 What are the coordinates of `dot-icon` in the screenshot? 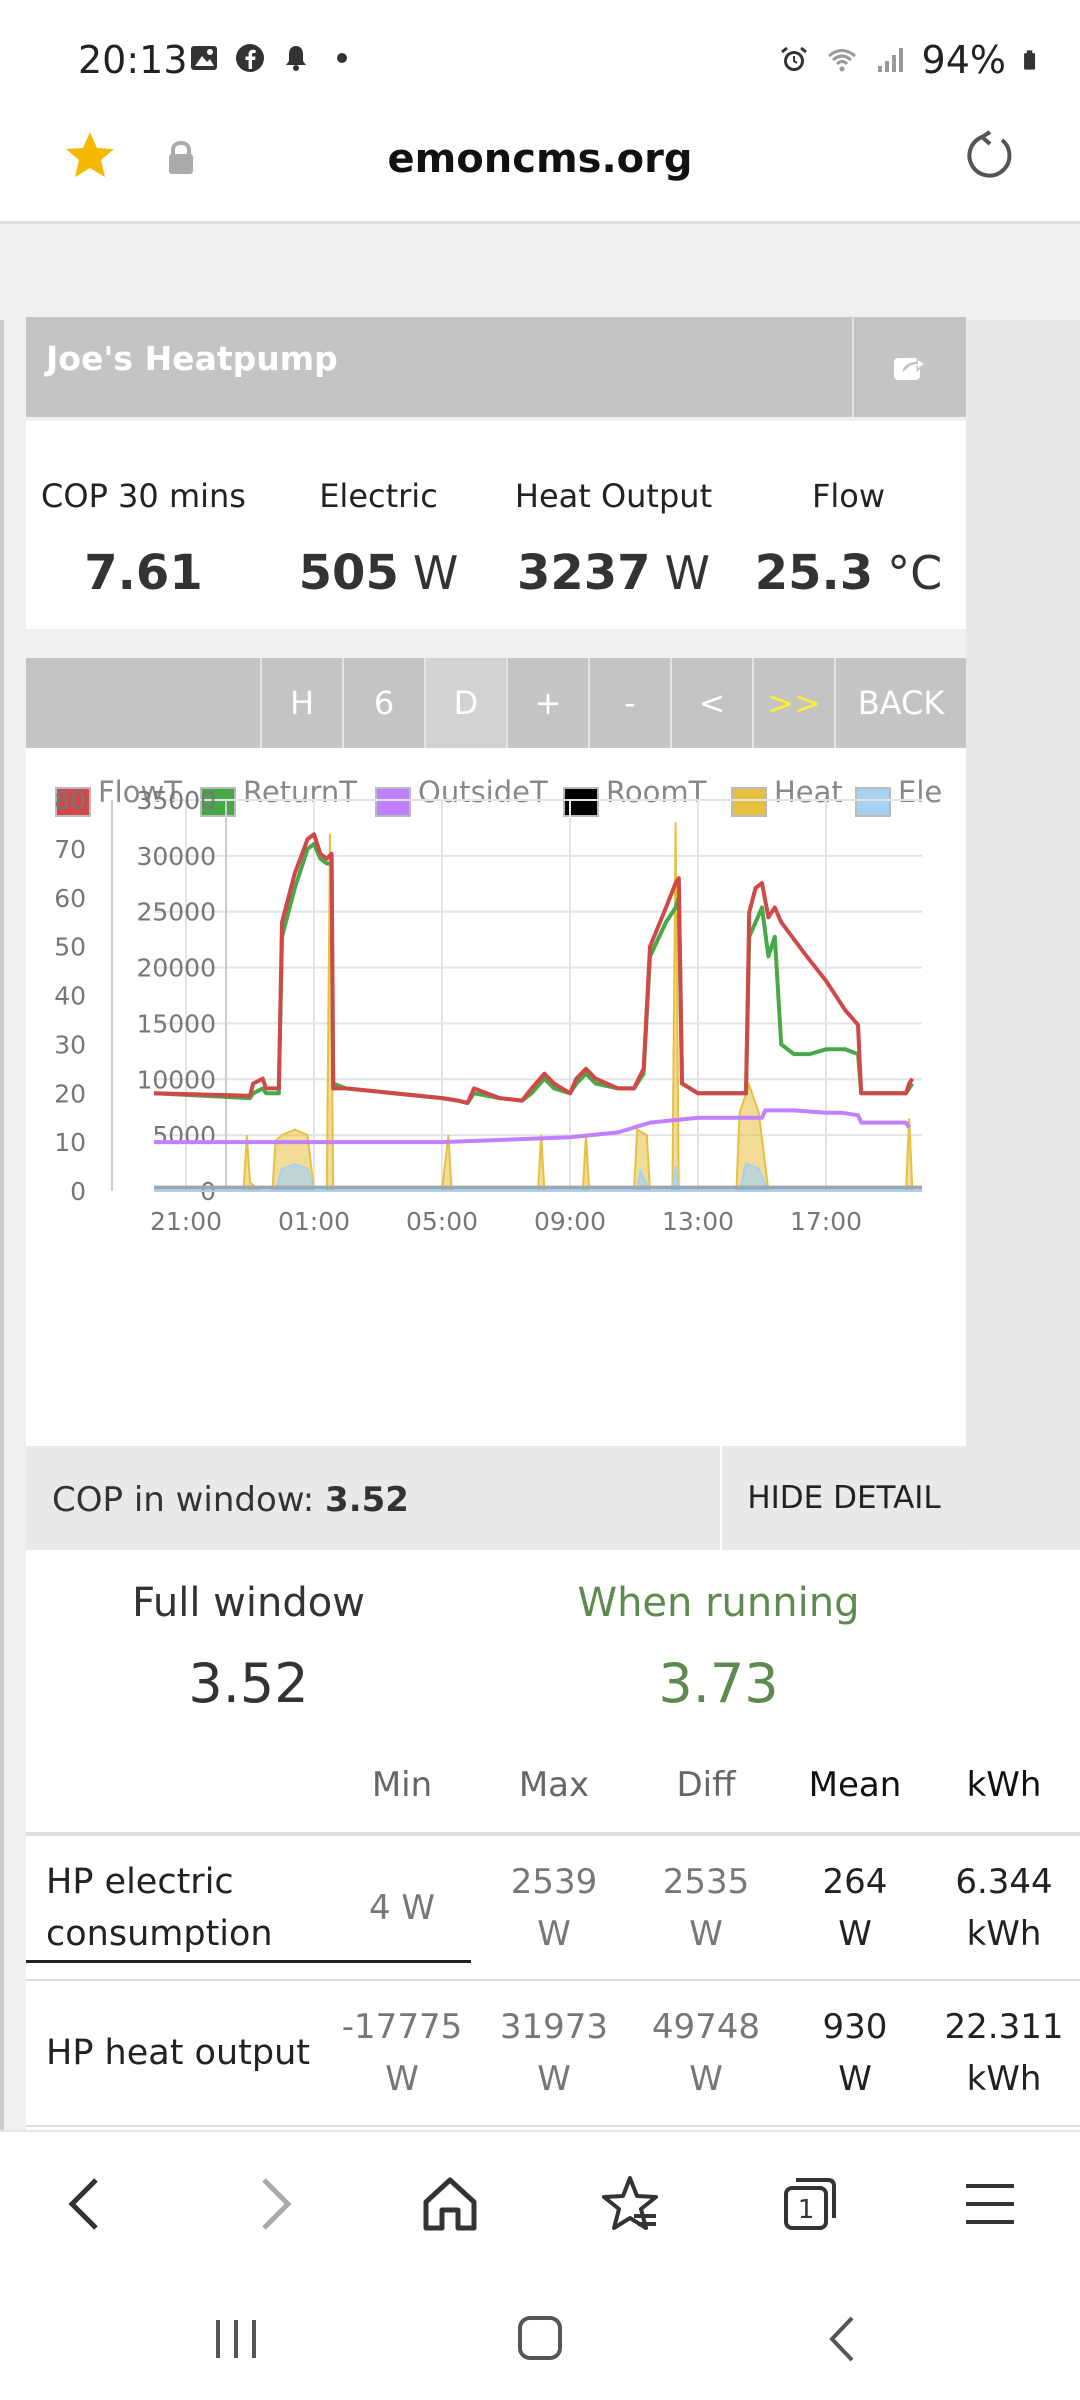 It's located at (342, 58).